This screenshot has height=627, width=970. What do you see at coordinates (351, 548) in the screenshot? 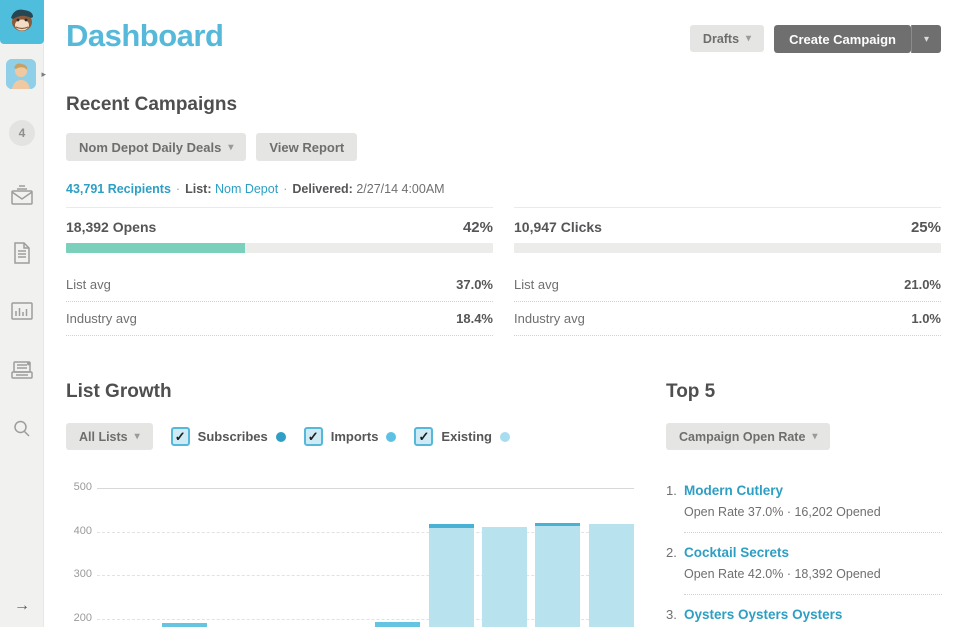
I see `list-growth-chart: 500 400 300 200` at bounding box center [351, 548].